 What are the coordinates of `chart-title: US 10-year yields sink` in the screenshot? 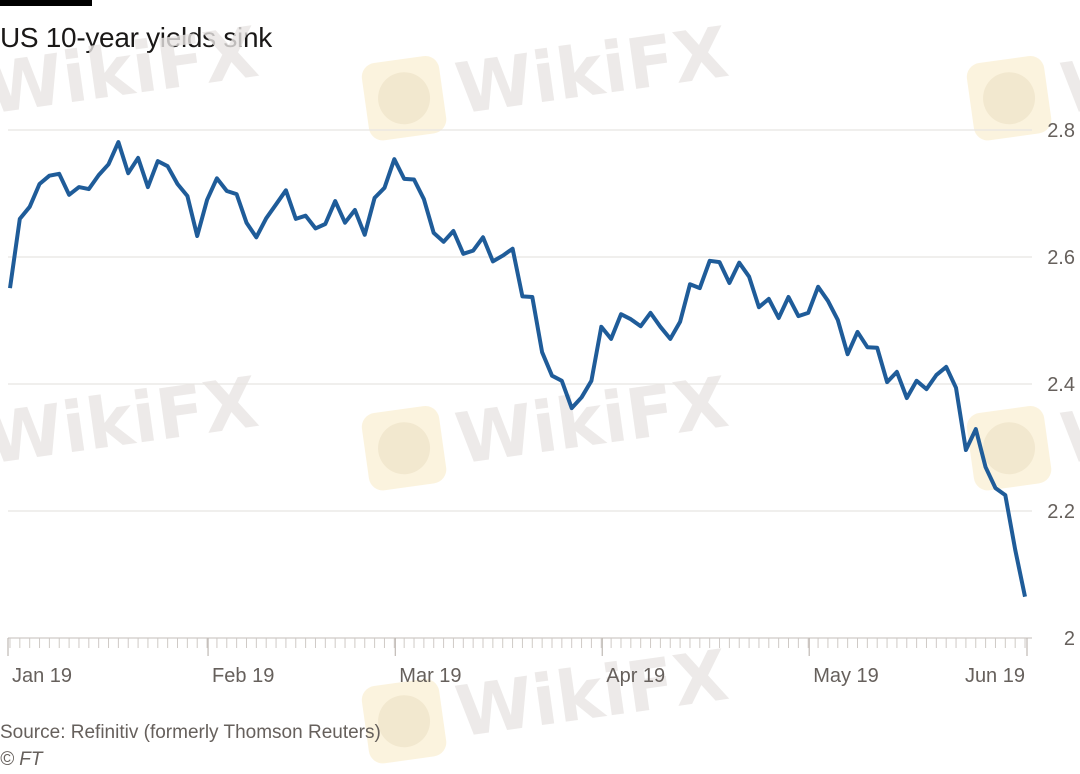 It's located at (136, 37).